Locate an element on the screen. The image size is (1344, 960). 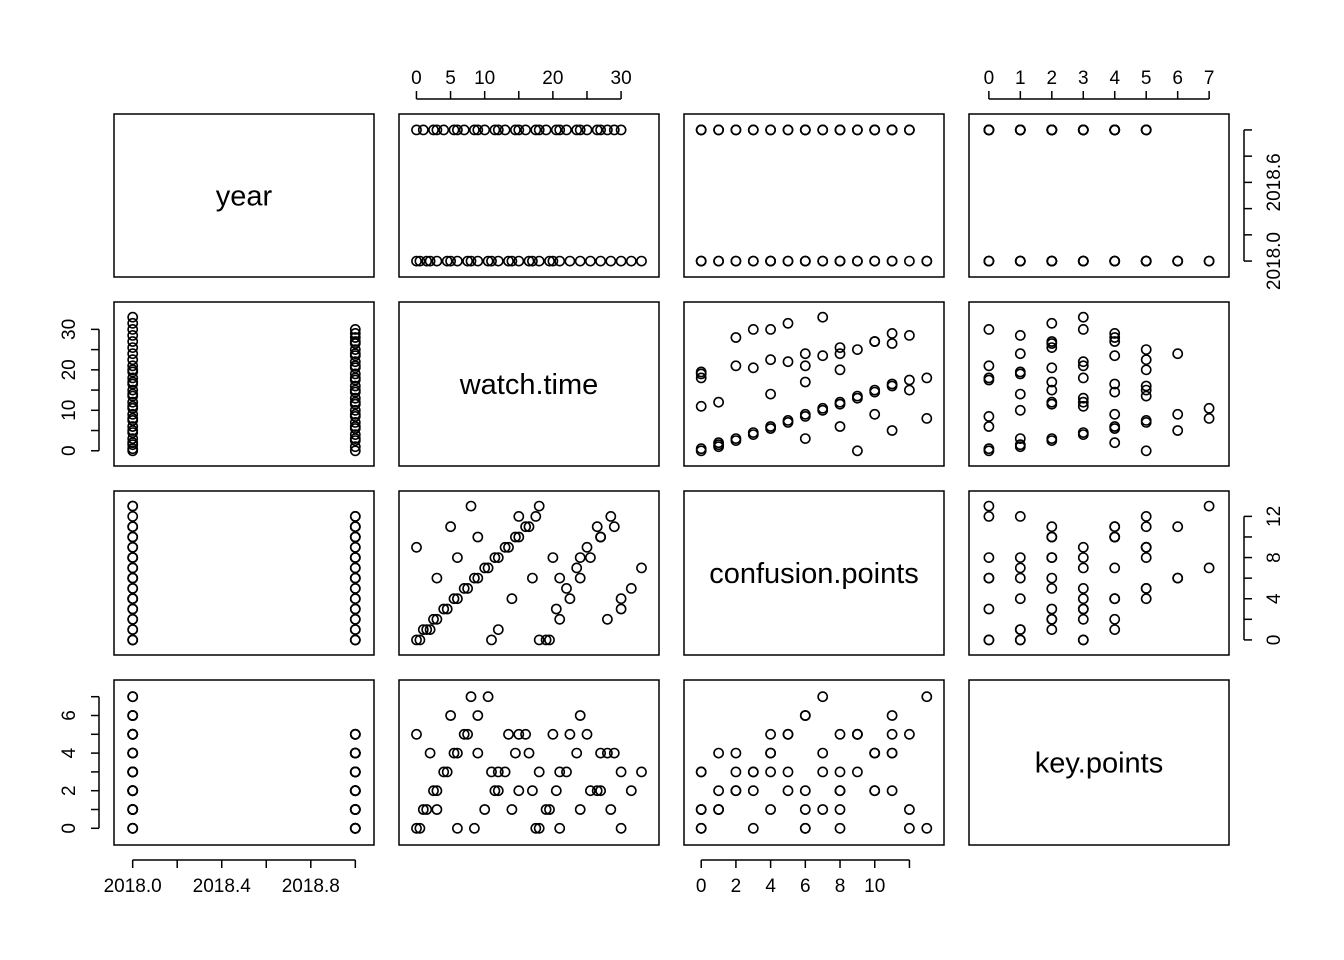
panel-key-points-vs-watch-time is located at coordinates (529, 762).